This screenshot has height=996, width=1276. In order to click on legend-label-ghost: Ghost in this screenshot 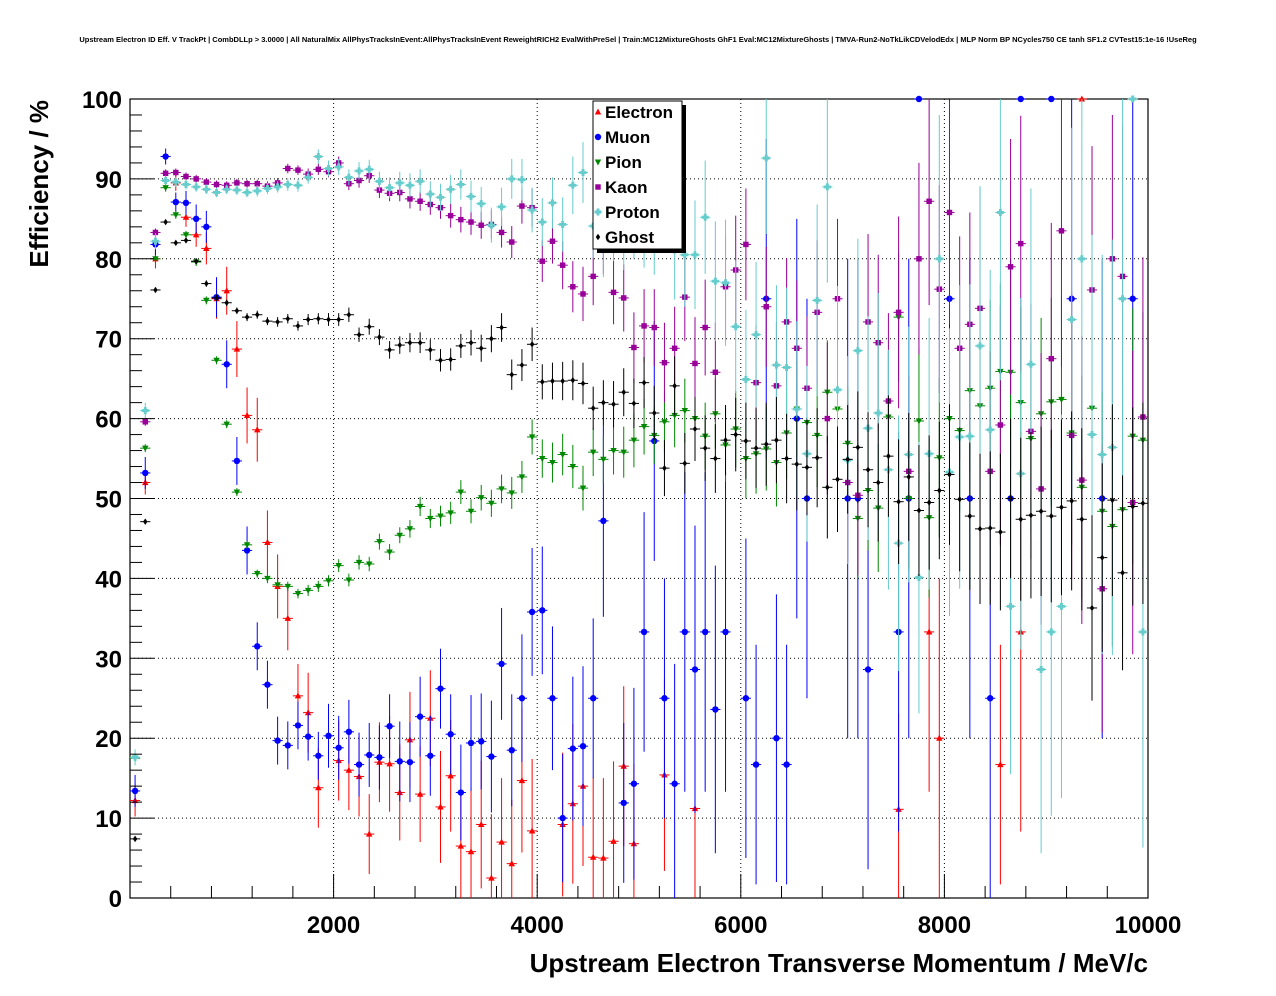, I will do `click(629, 237)`.